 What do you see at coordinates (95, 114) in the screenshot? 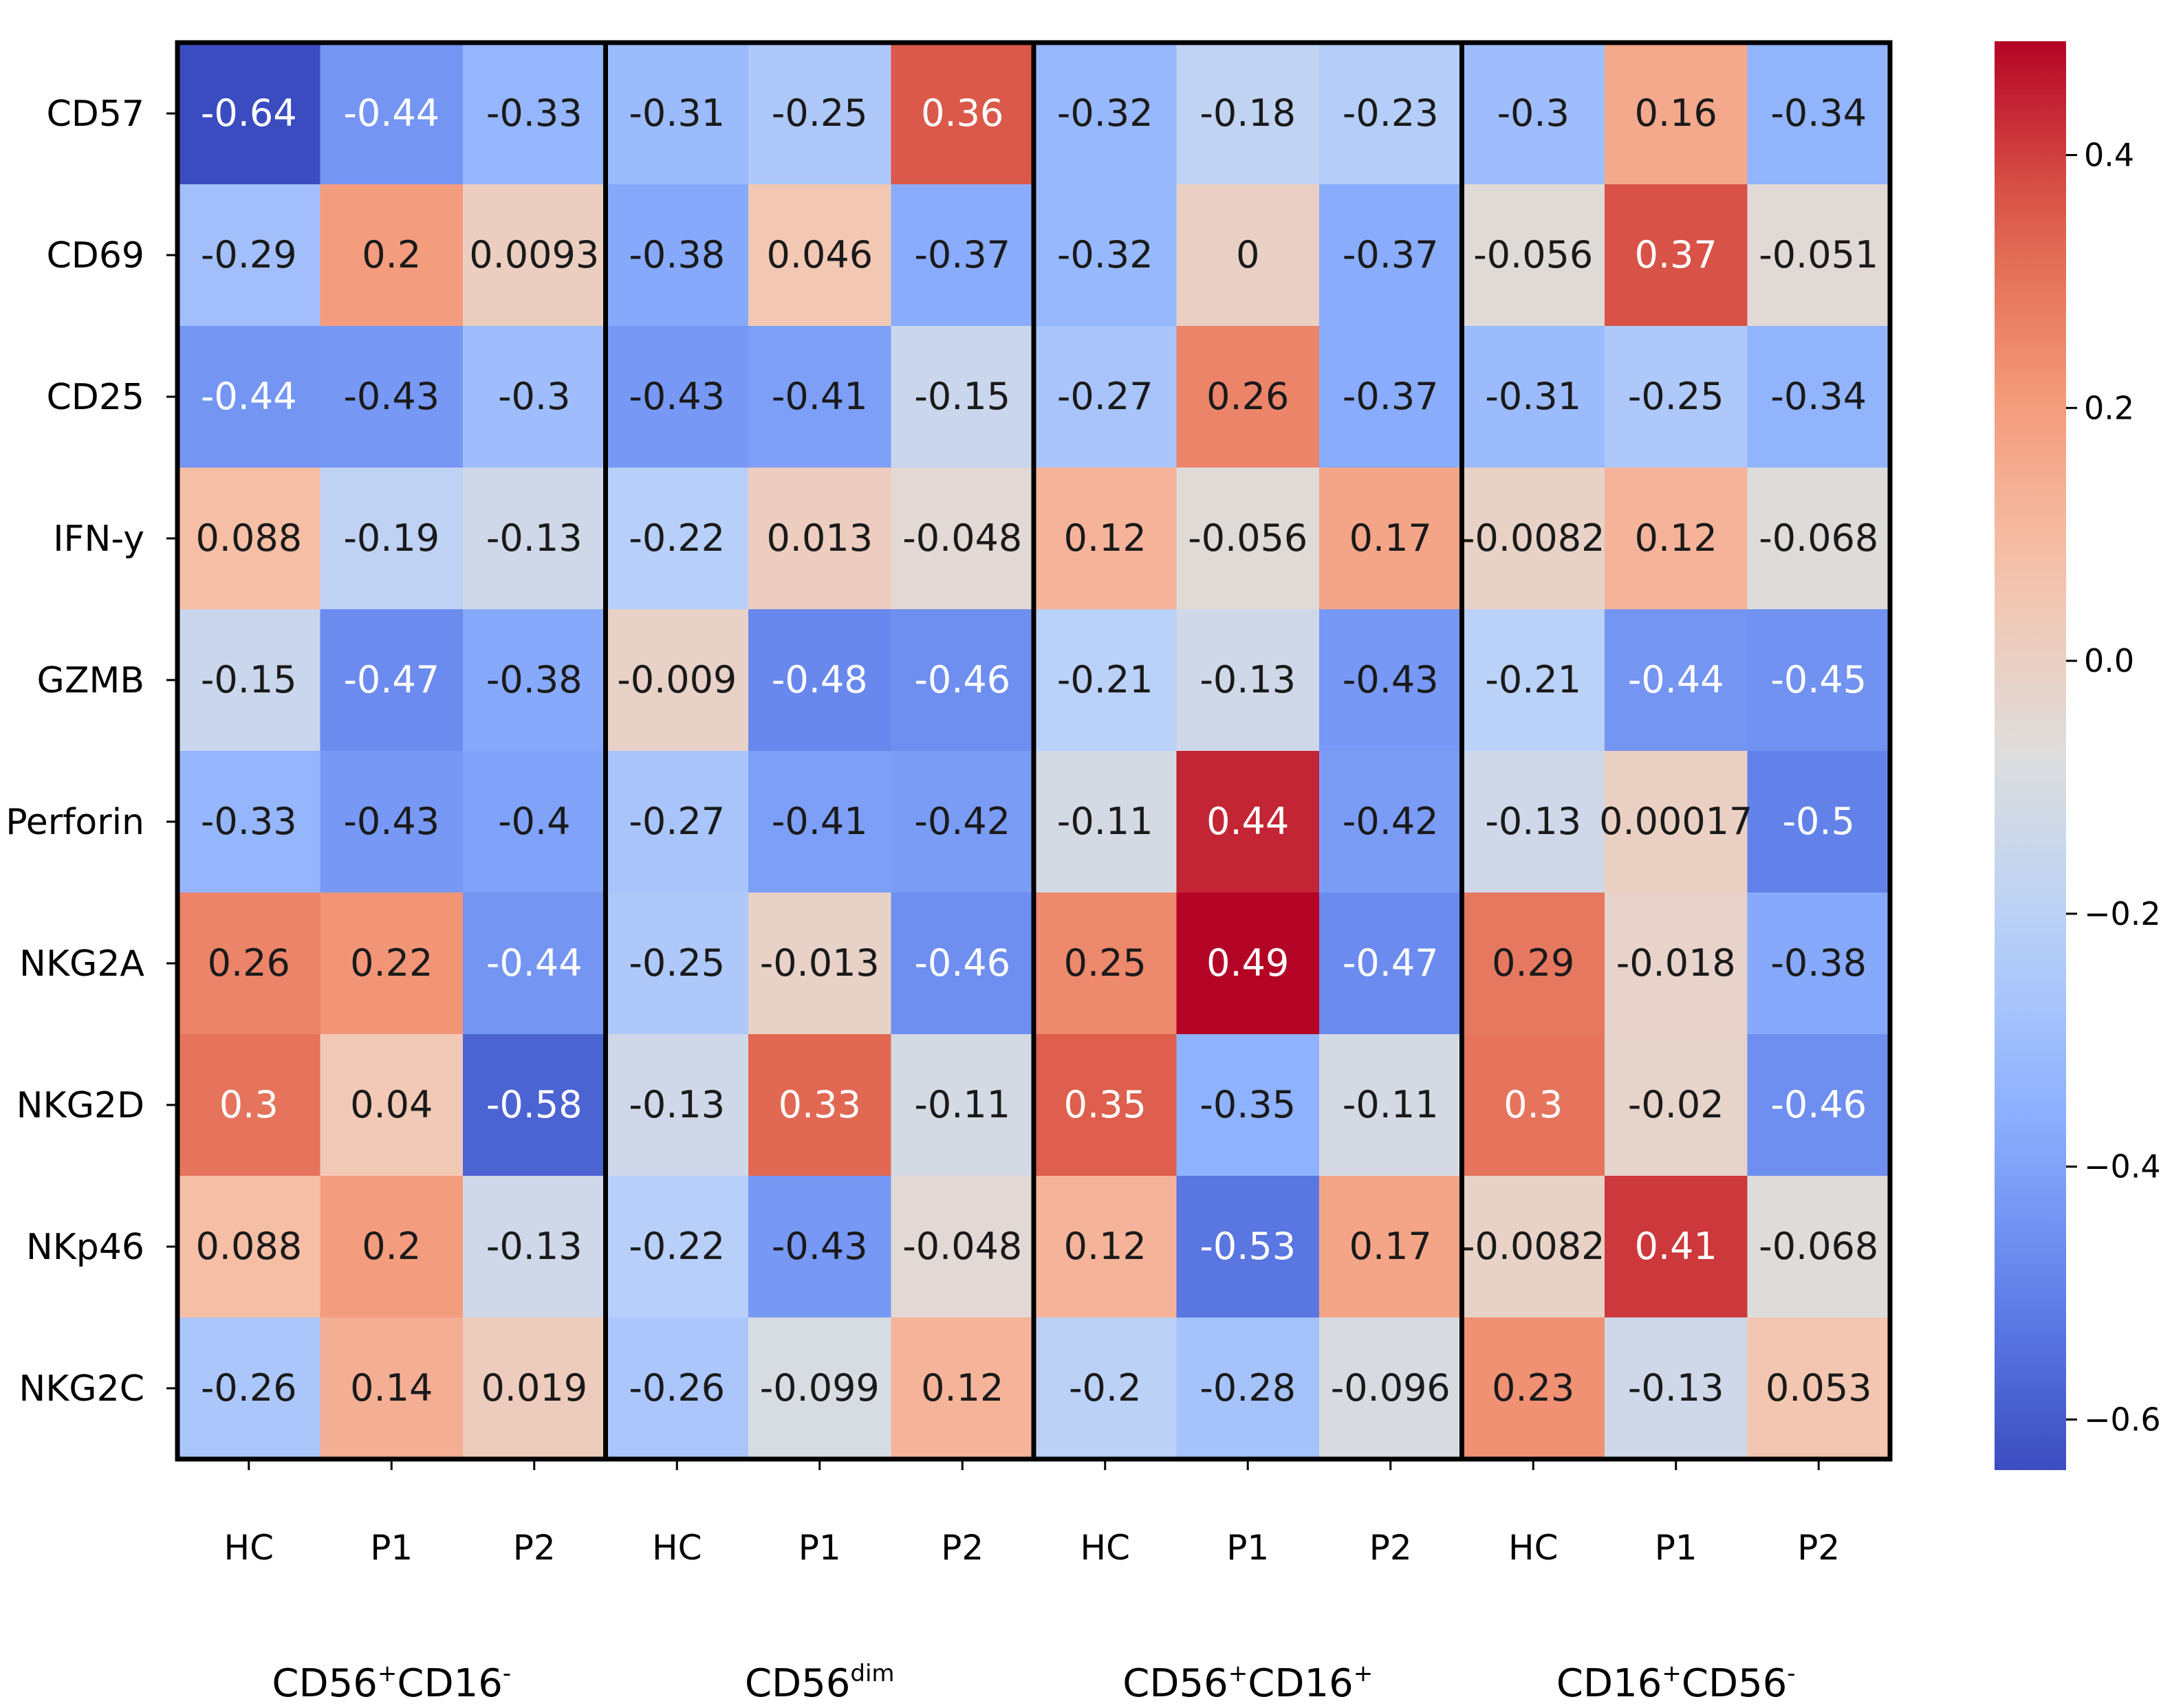
I see `row-label: CD57` at bounding box center [95, 114].